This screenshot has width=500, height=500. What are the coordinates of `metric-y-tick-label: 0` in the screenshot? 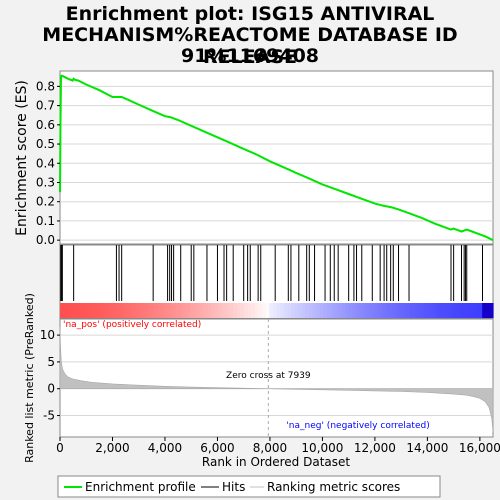 It's located at (51, 389).